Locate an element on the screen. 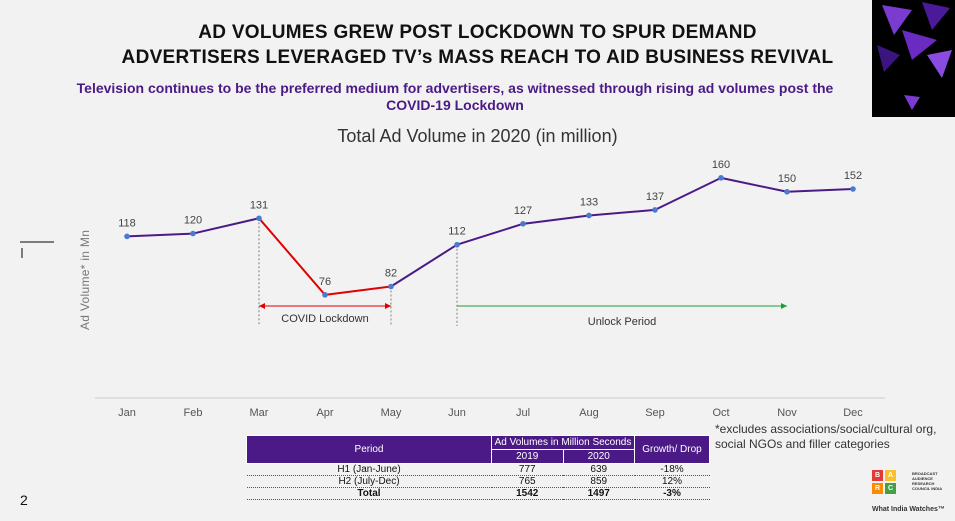  data-label: 131 is located at coordinates (259, 205).